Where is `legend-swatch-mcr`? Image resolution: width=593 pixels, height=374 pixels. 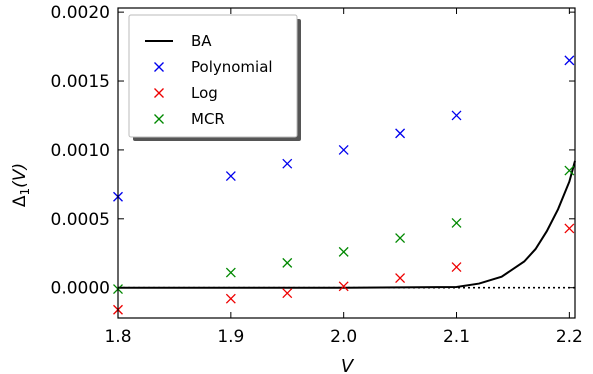
legend-swatch-mcr is located at coordinates (159, 119).